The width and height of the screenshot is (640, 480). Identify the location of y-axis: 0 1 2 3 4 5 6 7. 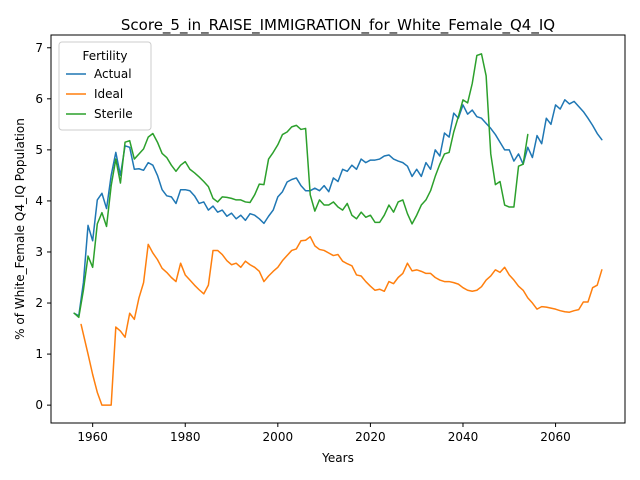
(43, 226).